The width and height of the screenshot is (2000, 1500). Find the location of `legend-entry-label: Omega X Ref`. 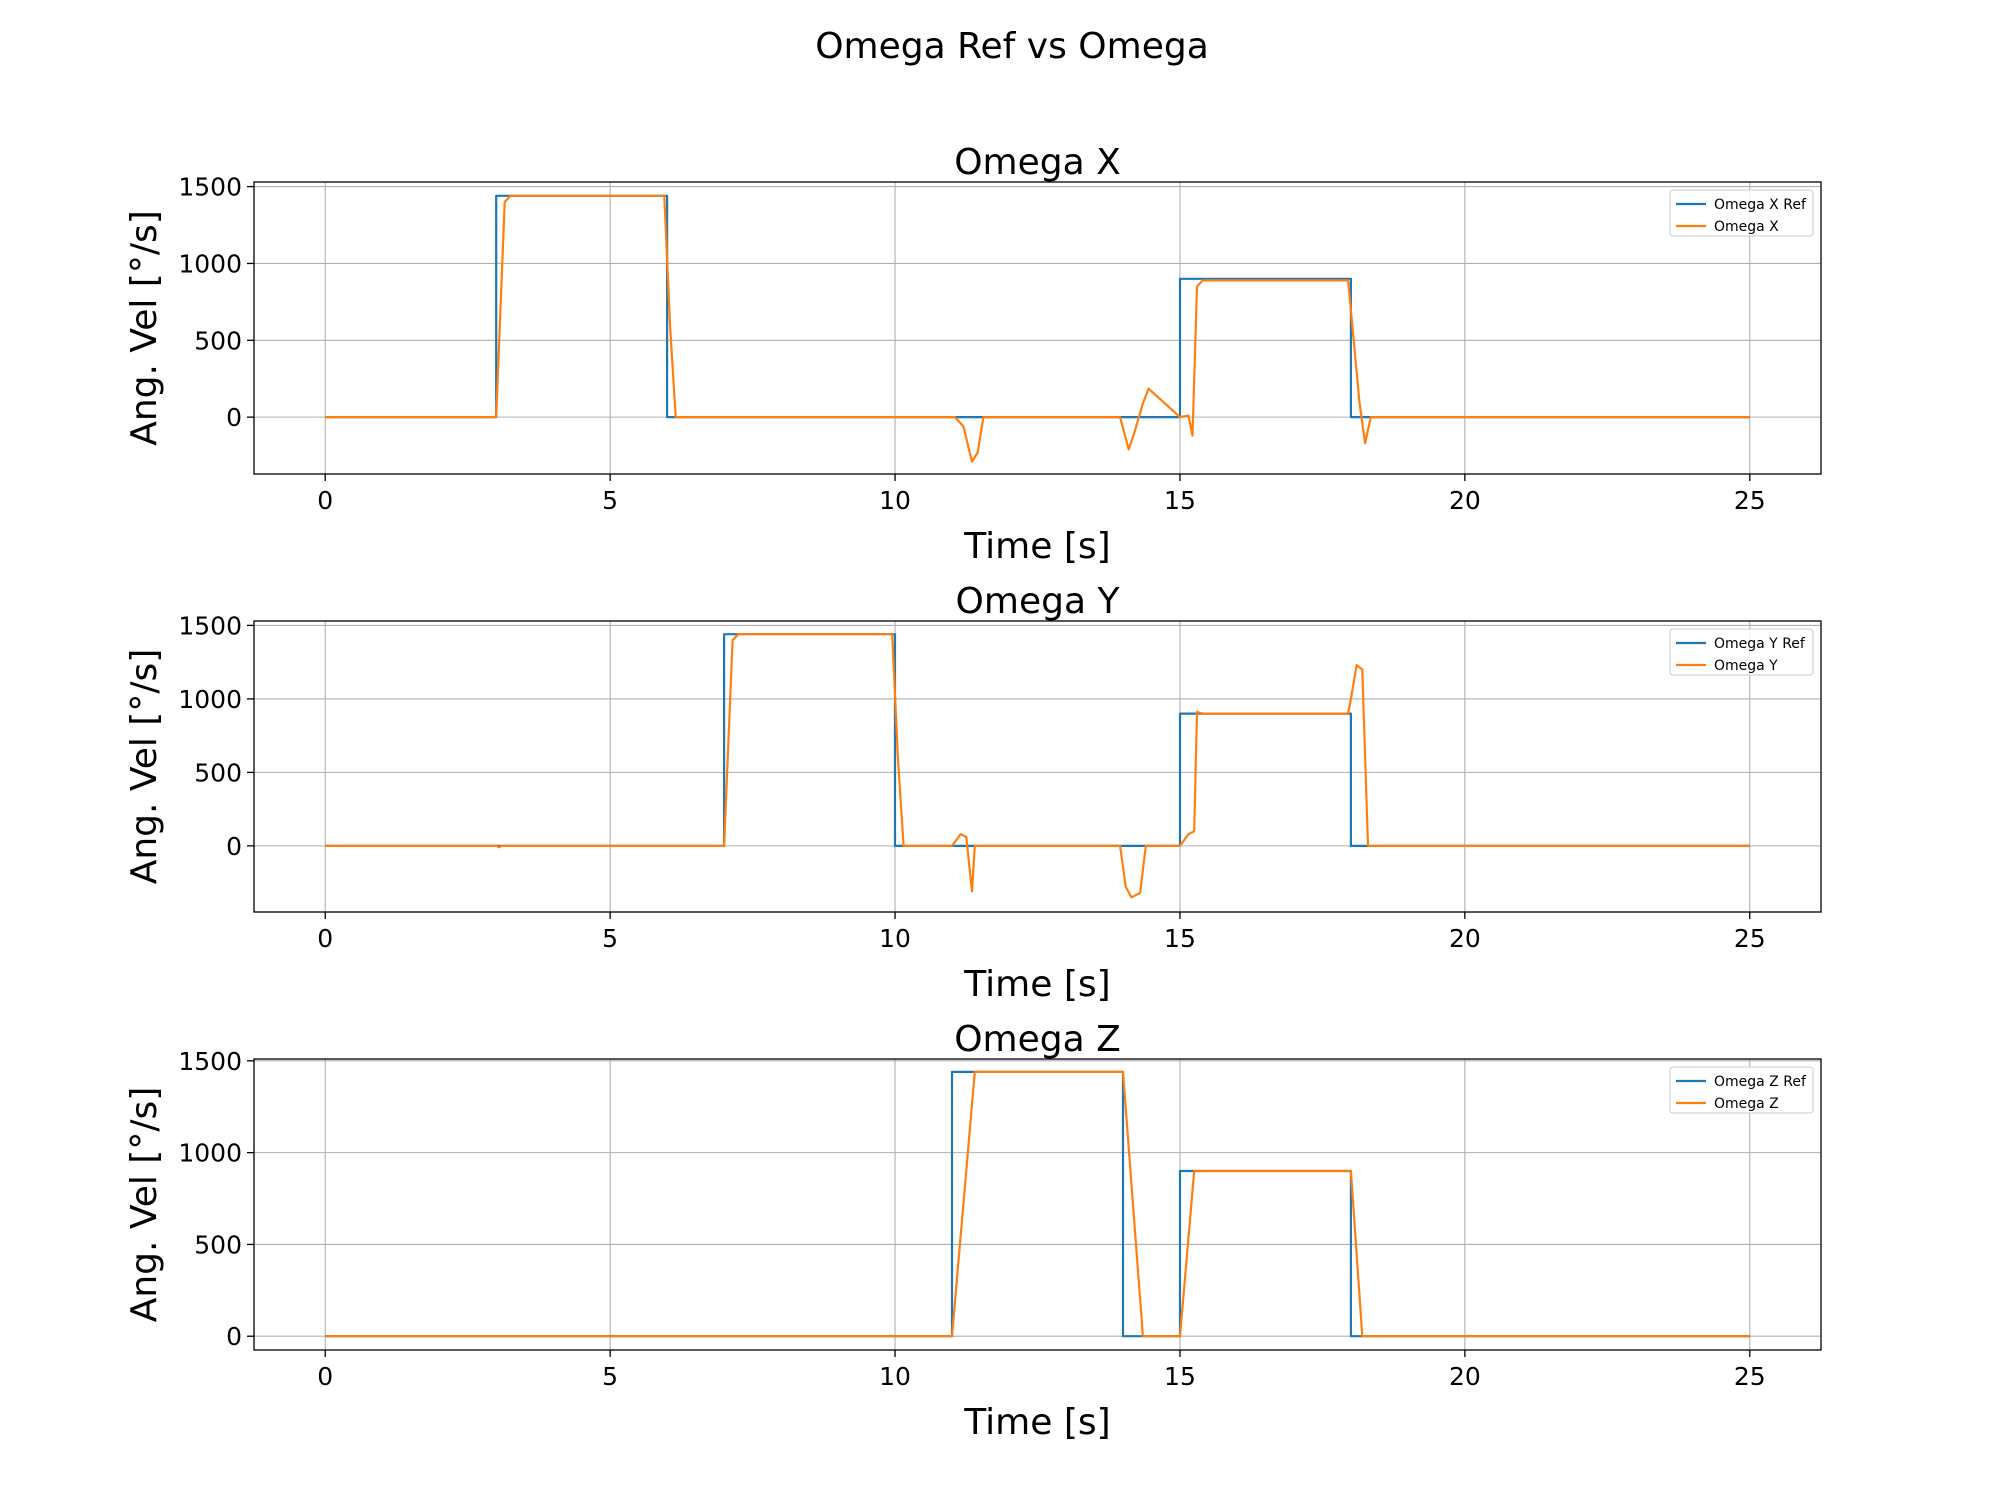

legend-entry-label: Omega X Ref is located at coordinates (1760, 205).